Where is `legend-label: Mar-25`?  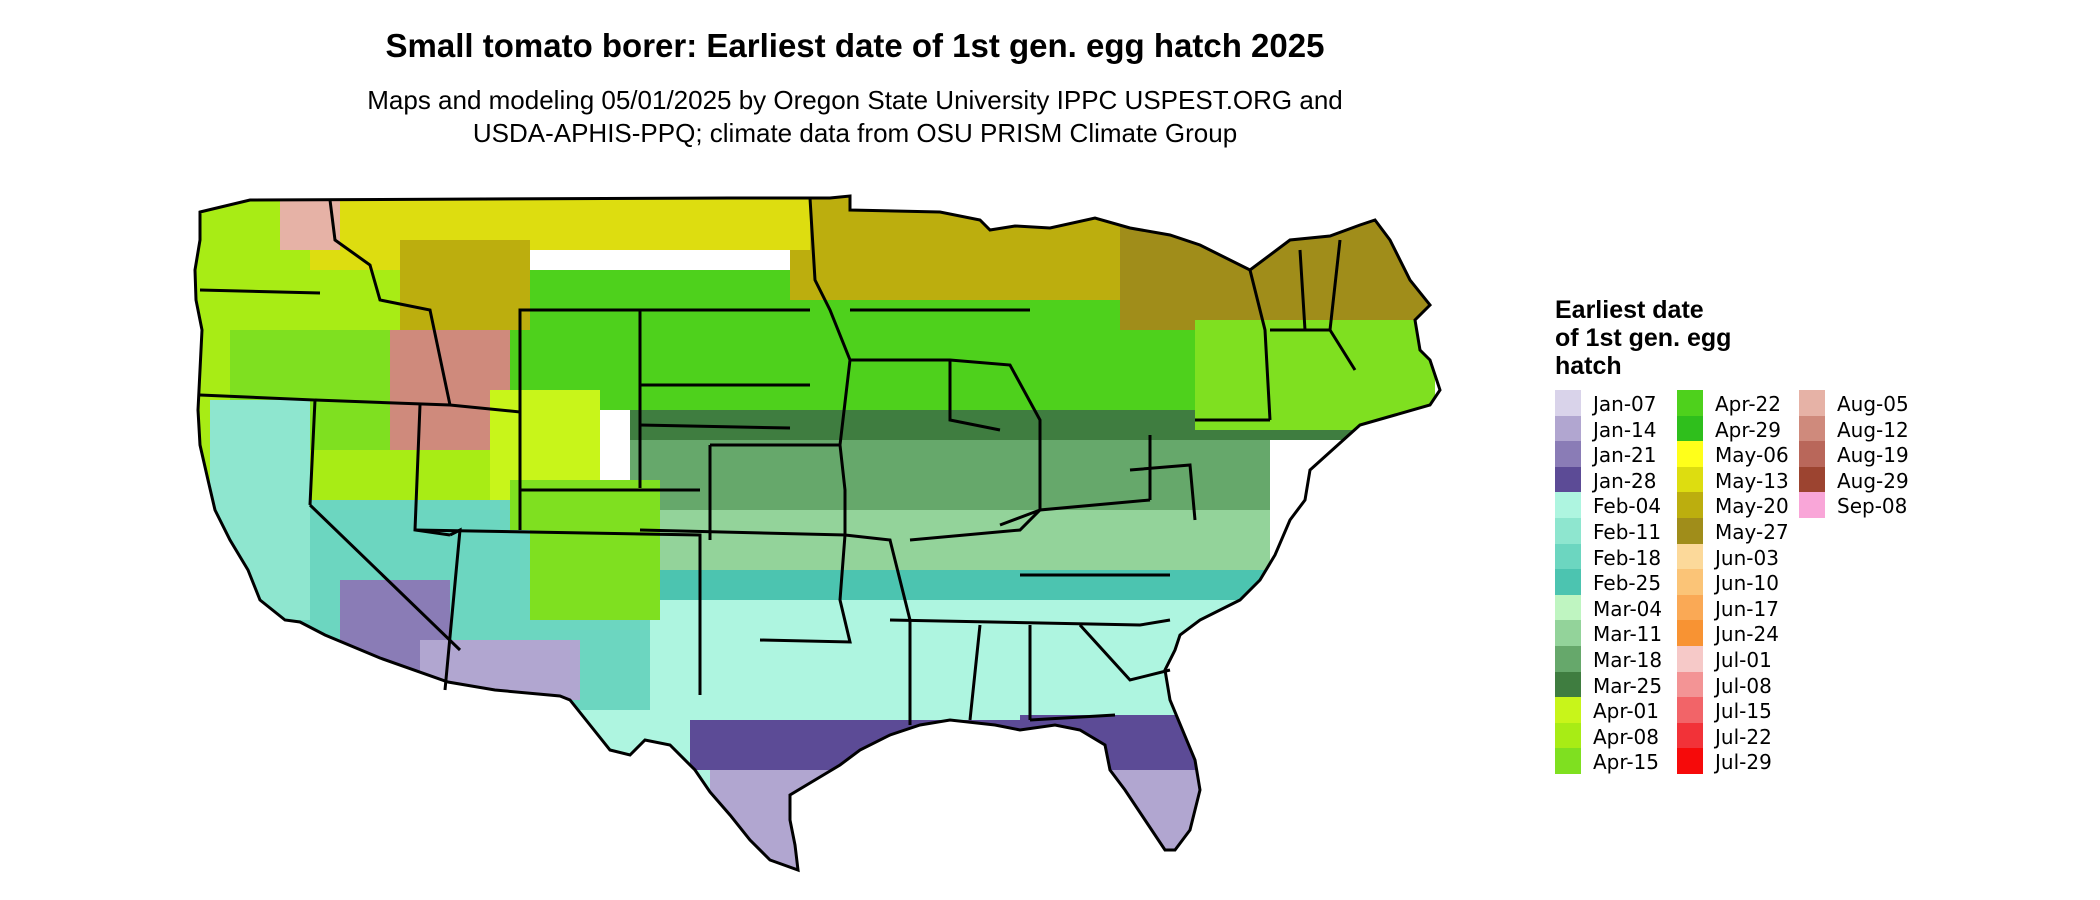 legend-label: Mar-25 is located at coordinates (1628, 685).